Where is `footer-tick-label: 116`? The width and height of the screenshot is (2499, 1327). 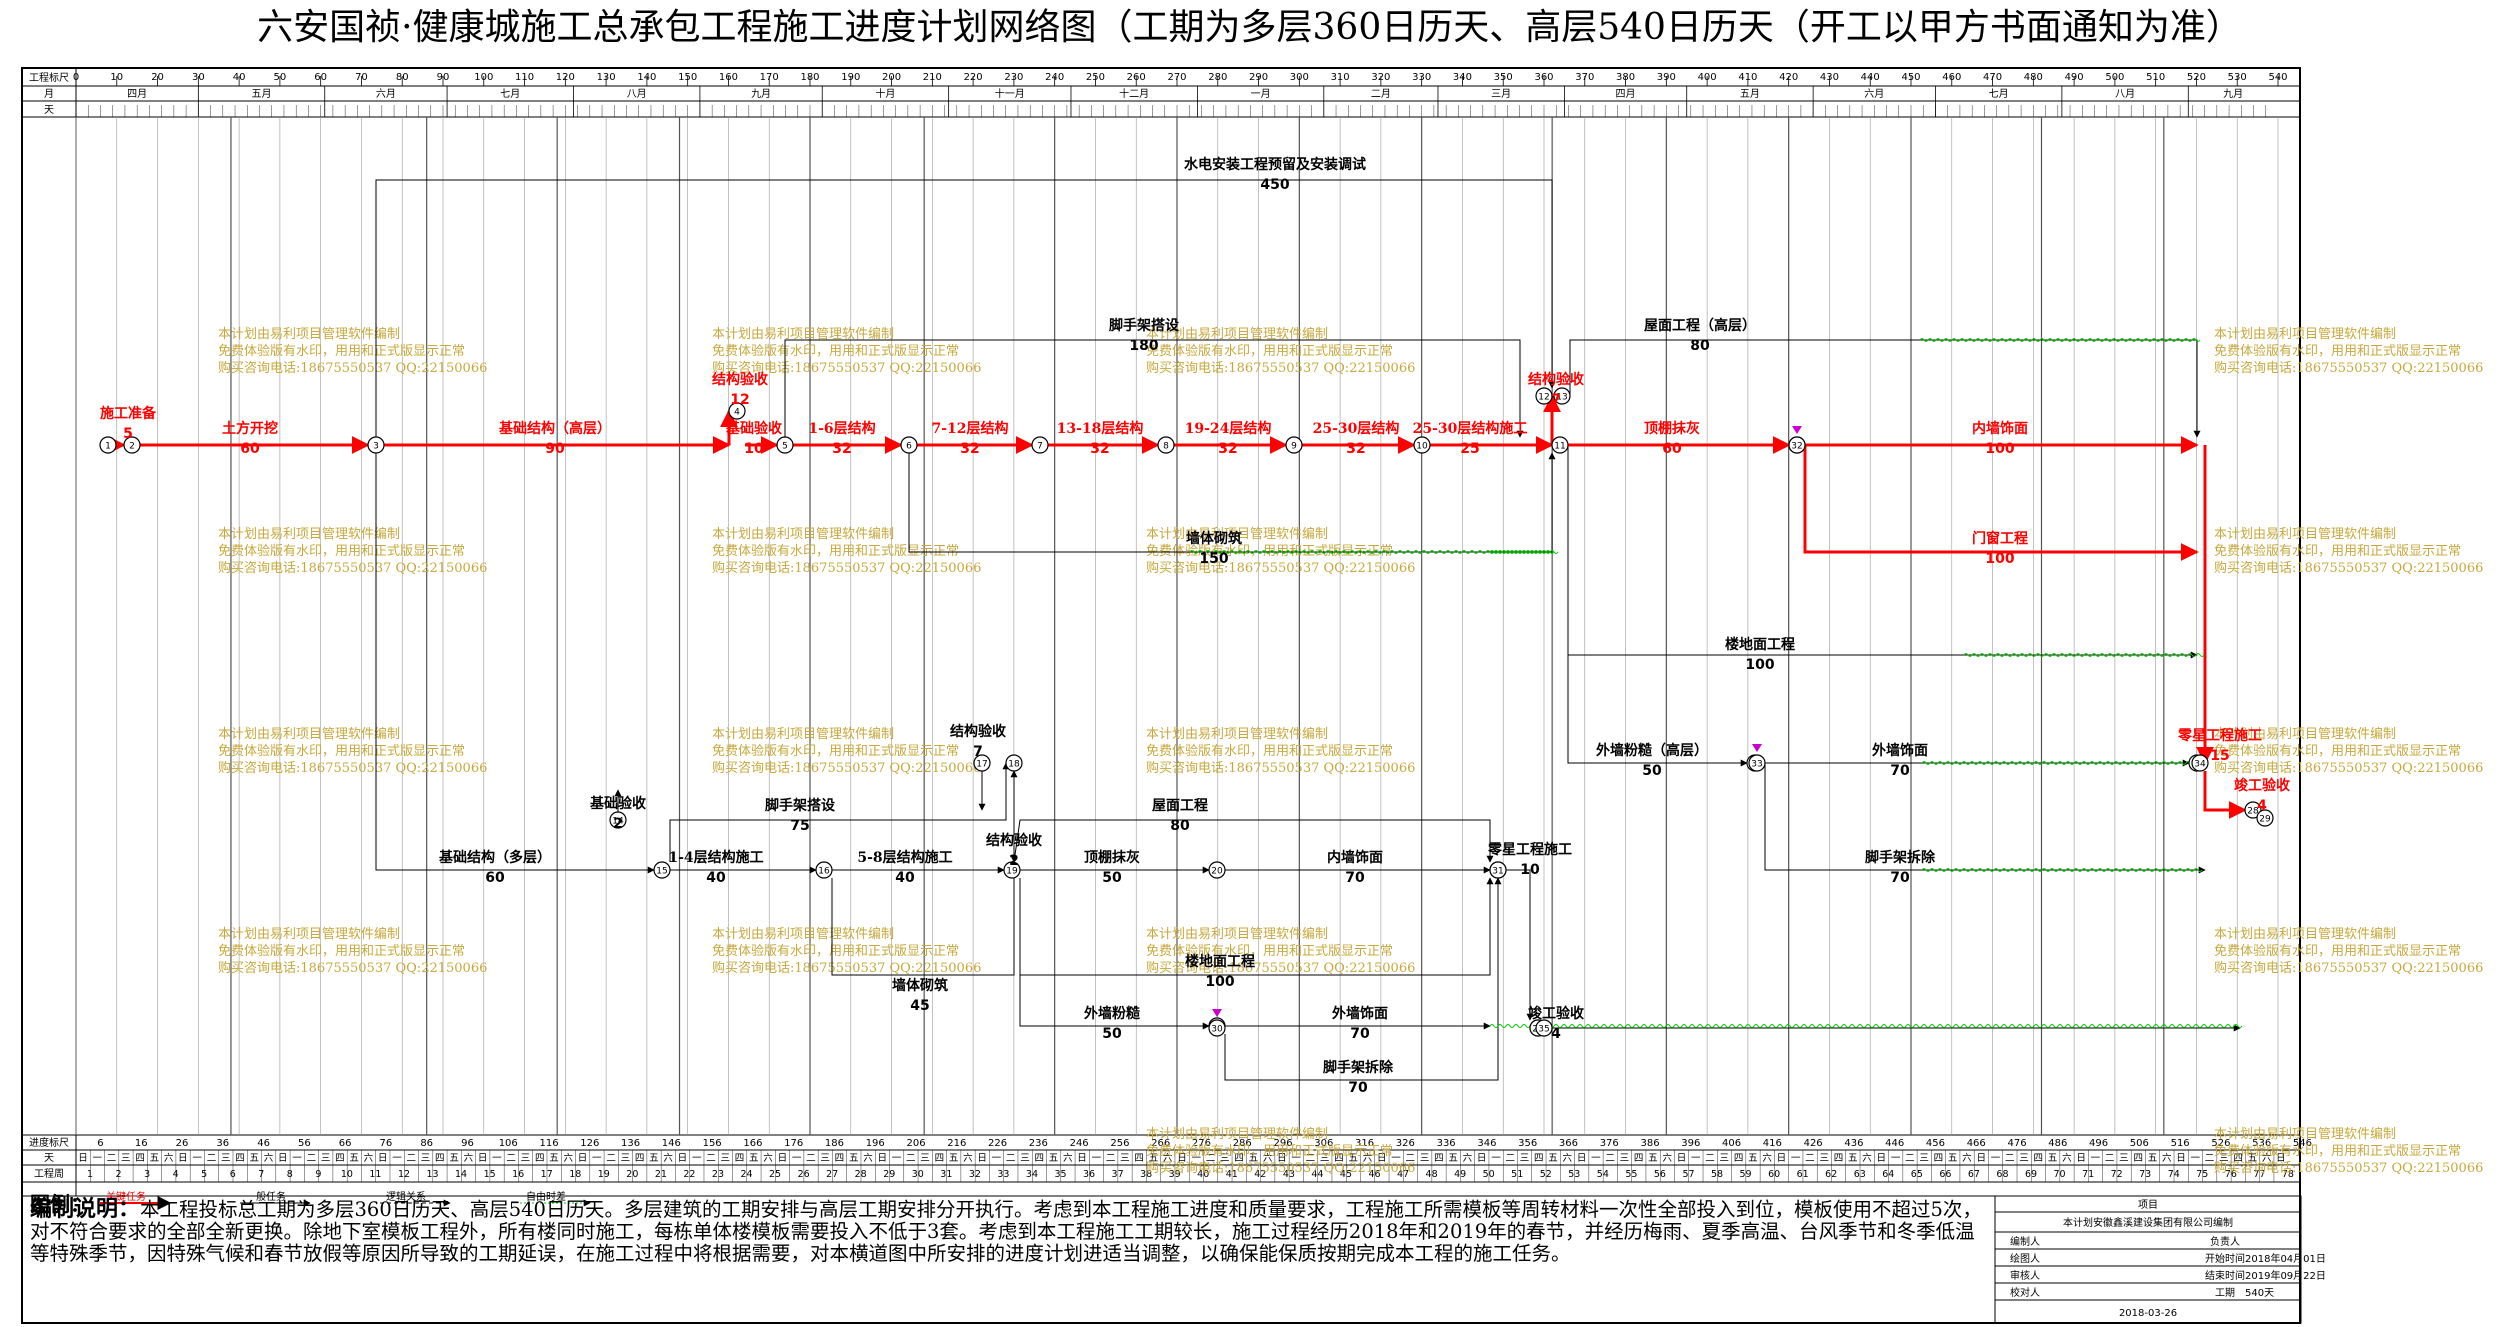 footer-tick-label: 116 is located at coordinates (548, 1143).